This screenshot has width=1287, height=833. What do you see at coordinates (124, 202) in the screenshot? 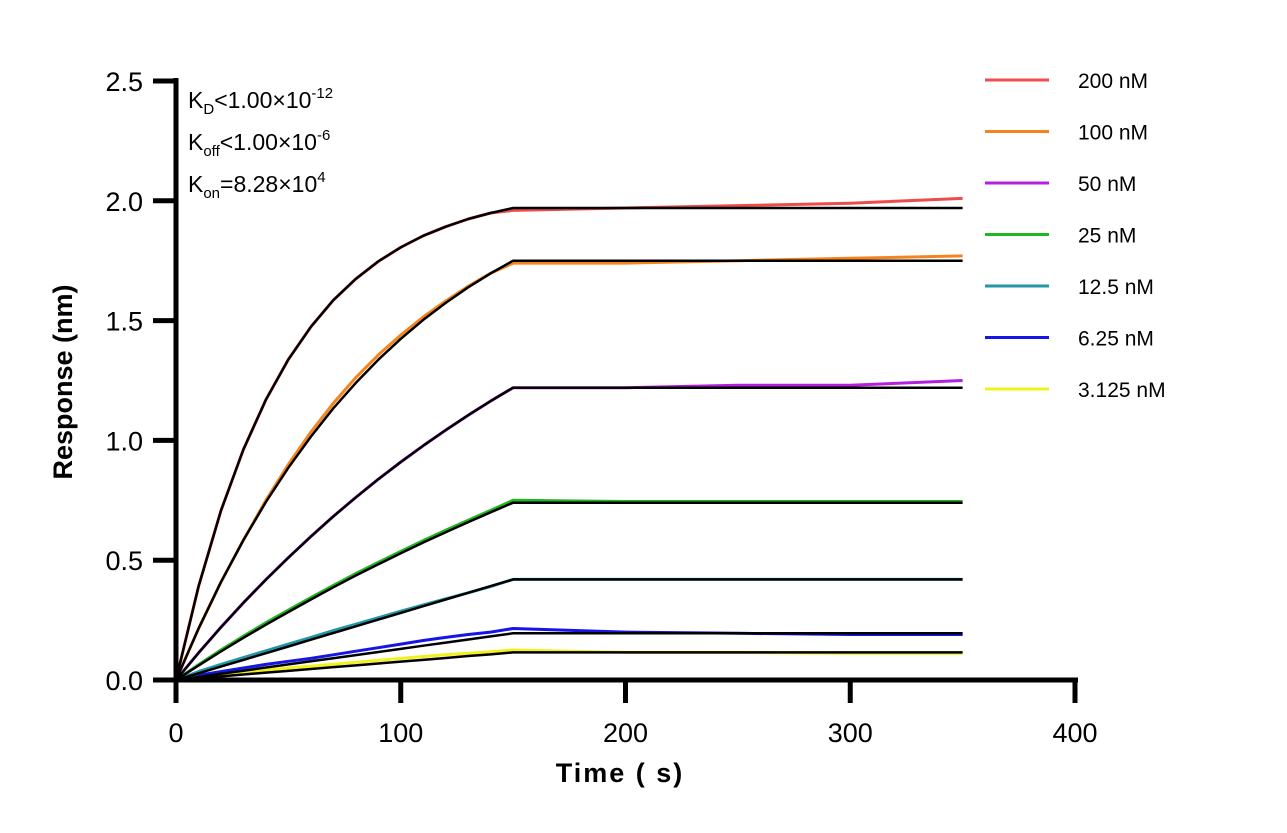
I see `y-tick-label: 2.0` at bounding box center [124, 202].